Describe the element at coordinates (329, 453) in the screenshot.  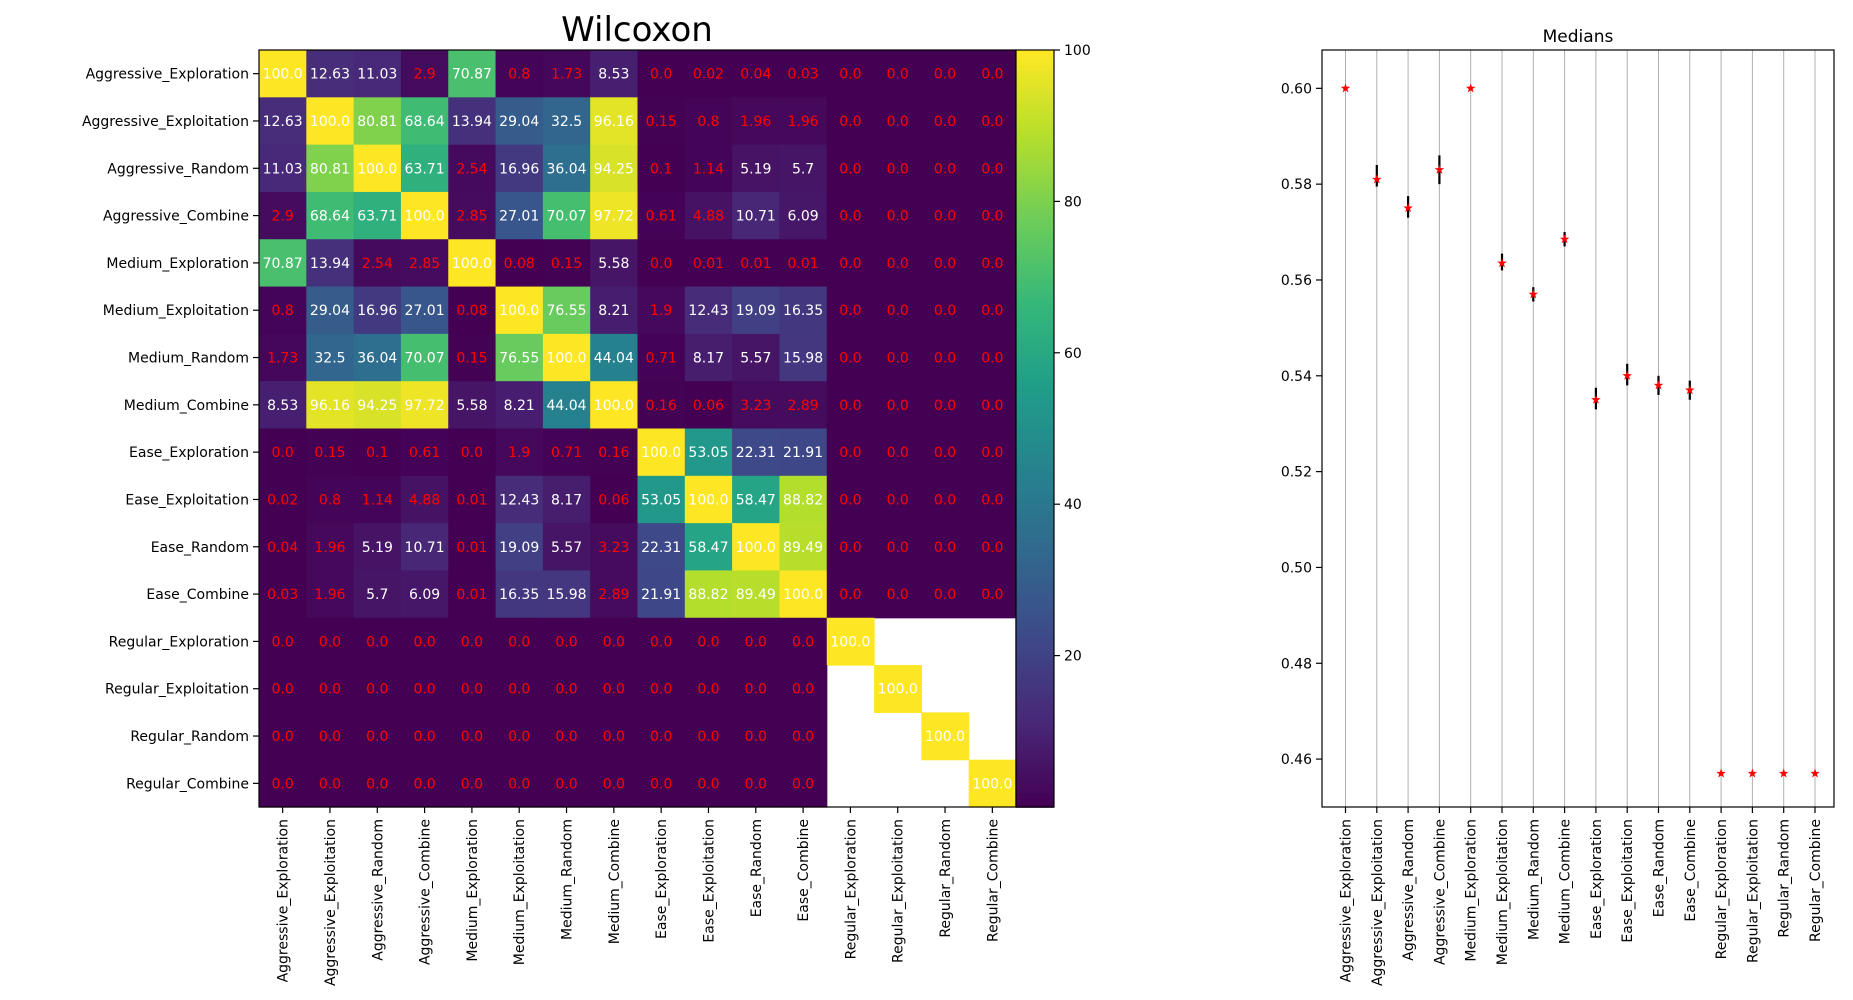
I see `heatmap-cell-label: 0.15` at that location.